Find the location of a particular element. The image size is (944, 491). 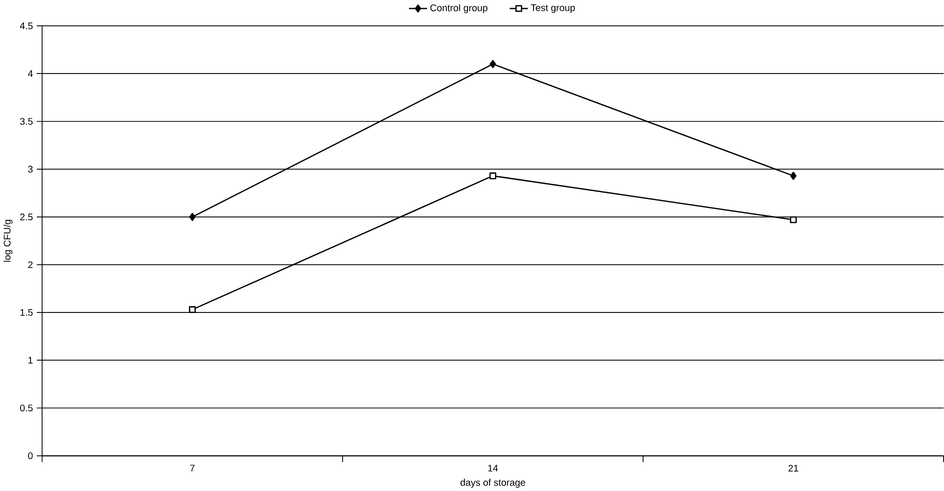

x-axis-title: days of storage is located at coordinates (493, 483).